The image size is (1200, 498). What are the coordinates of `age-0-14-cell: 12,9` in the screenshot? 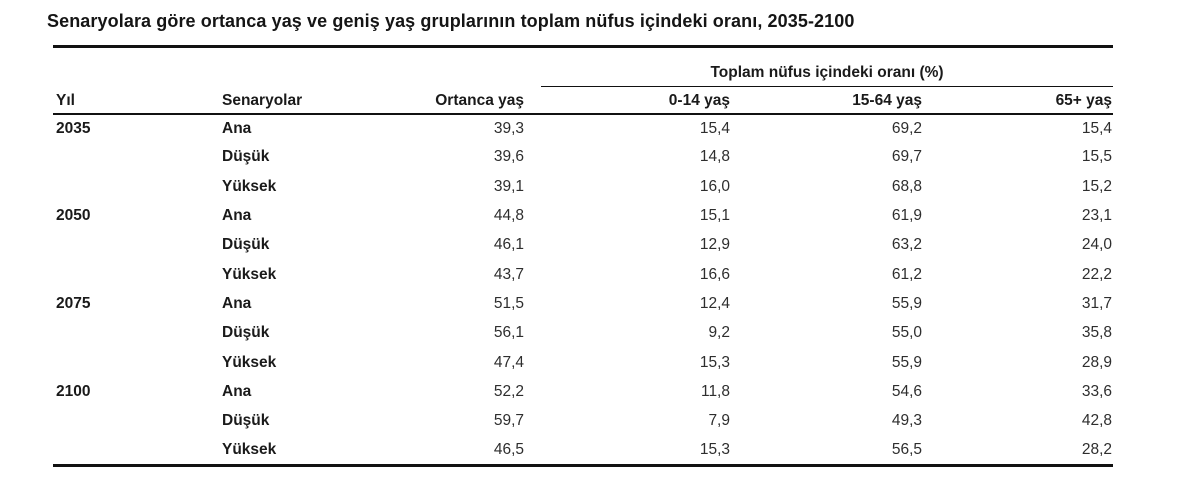 It's located at (714, 245).